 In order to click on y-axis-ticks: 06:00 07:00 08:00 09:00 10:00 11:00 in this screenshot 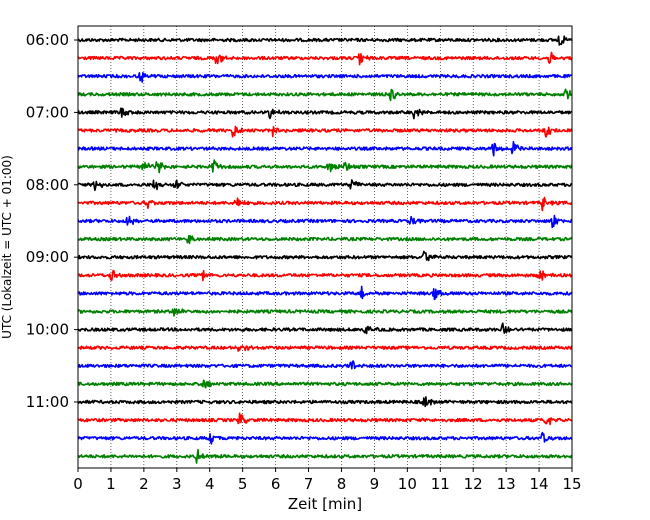, I will do `click(52, 221)`.